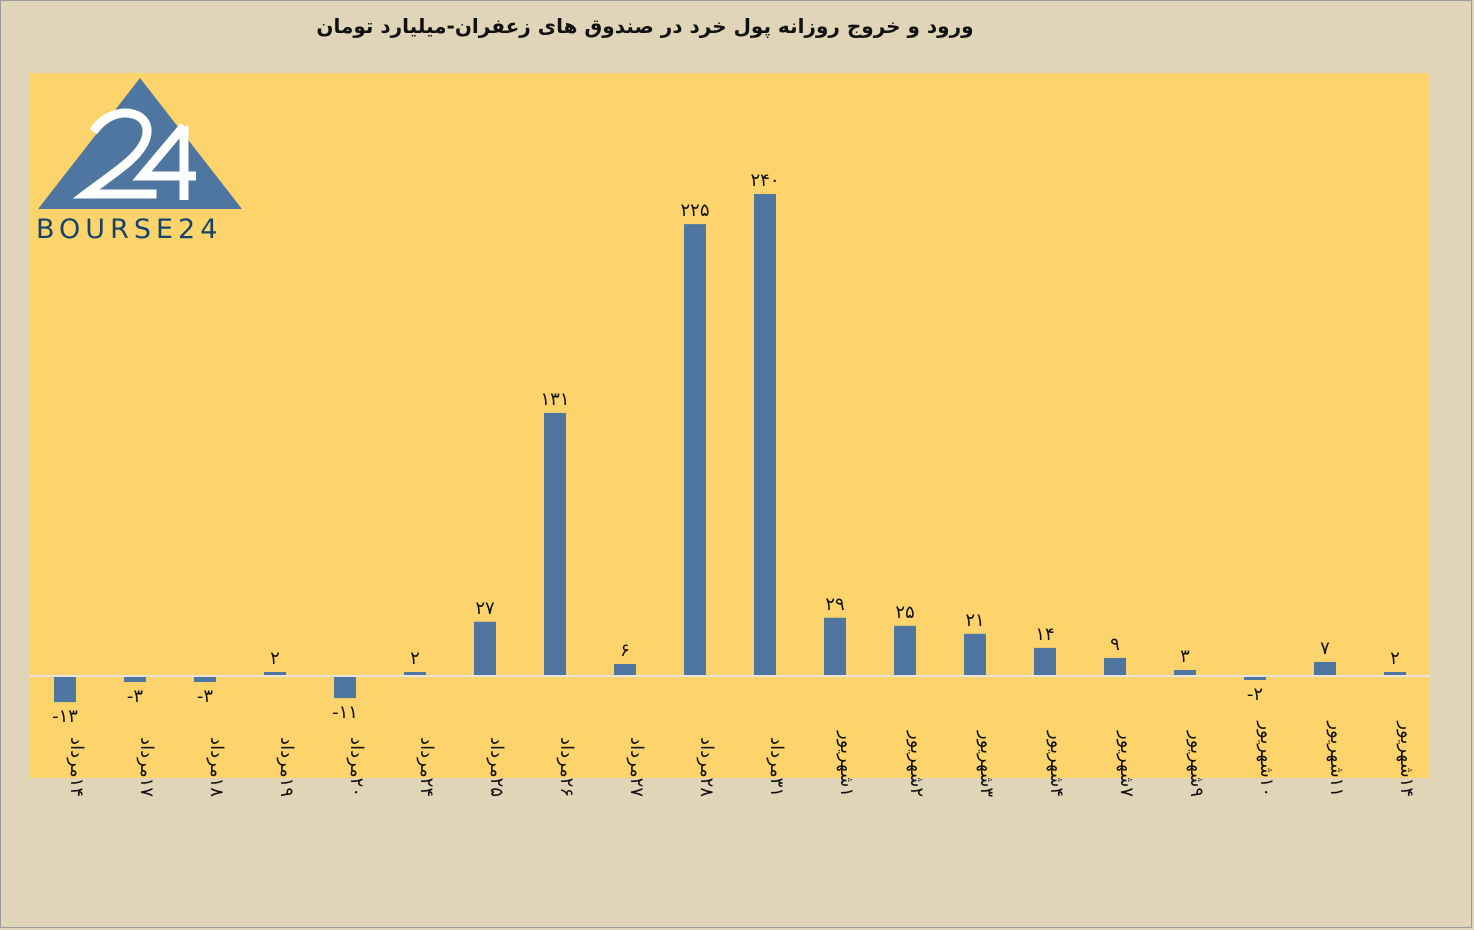 The width and height of the screenshot is (1474, 930). What do you see at coordinates (1325, 648) in the screenshot?
I see `data-label: ۷` at bounding box center [1325, 648].